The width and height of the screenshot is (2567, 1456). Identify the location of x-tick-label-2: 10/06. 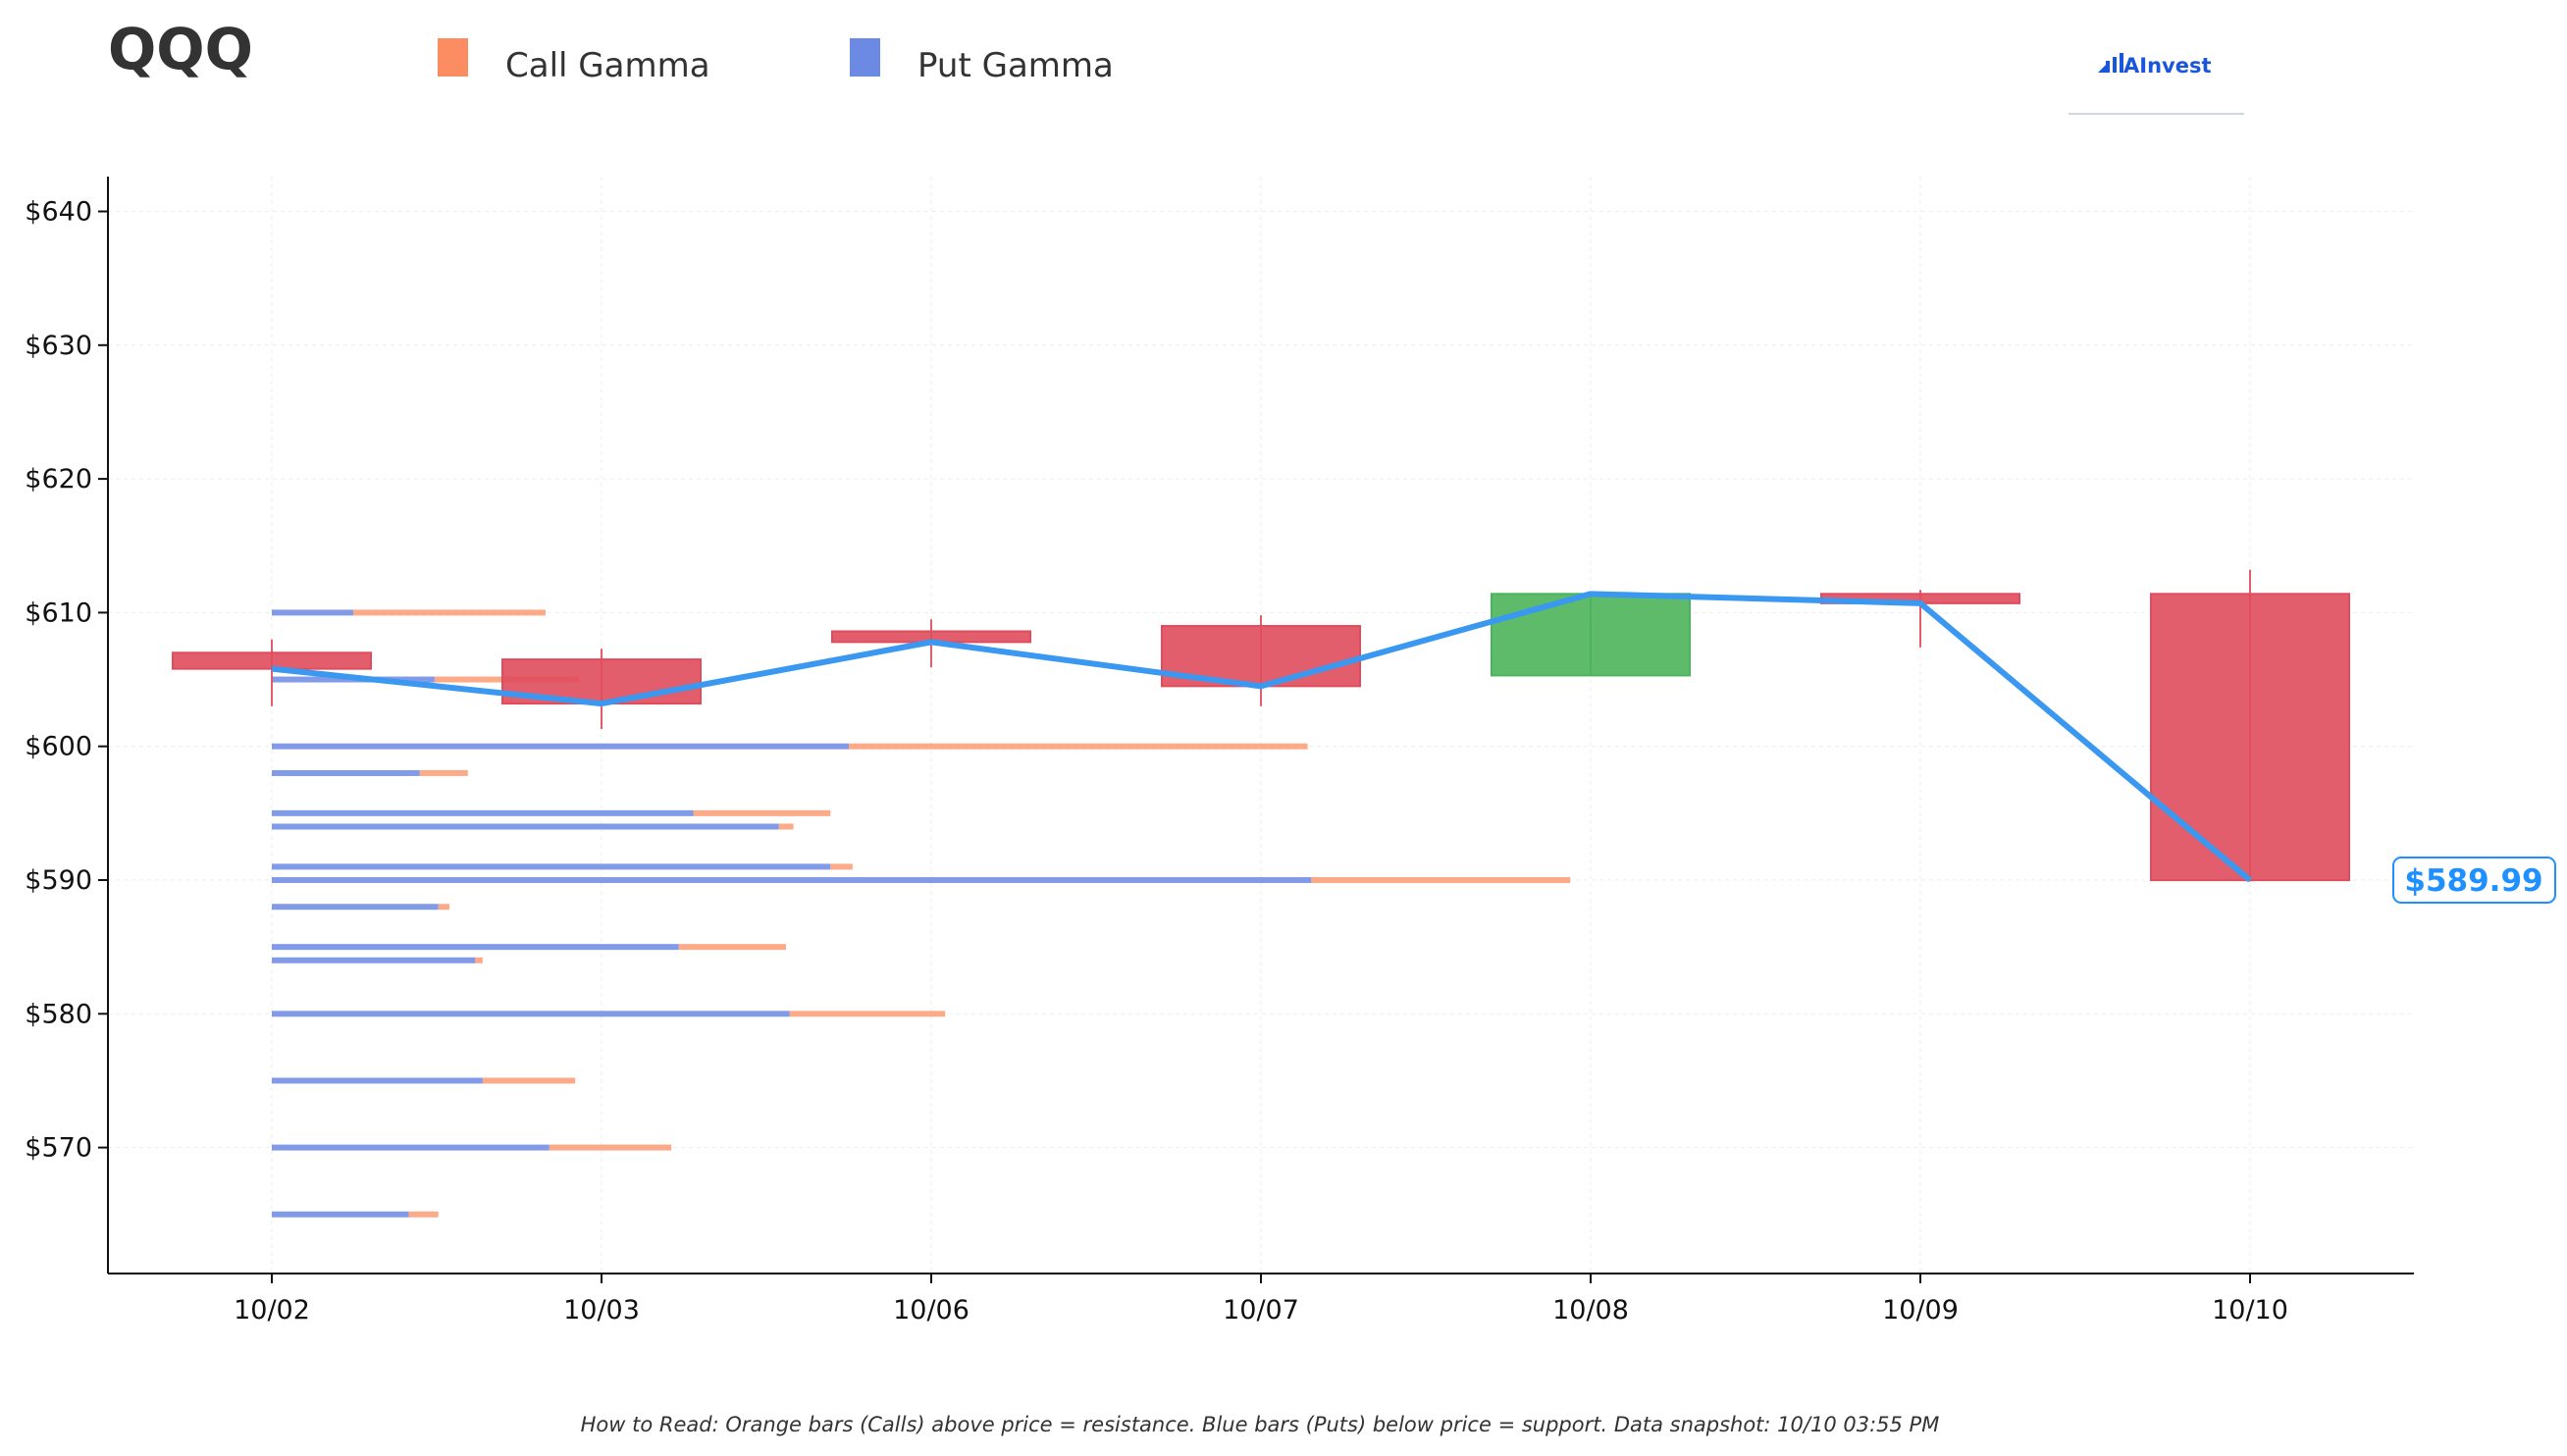
(931, 1310).